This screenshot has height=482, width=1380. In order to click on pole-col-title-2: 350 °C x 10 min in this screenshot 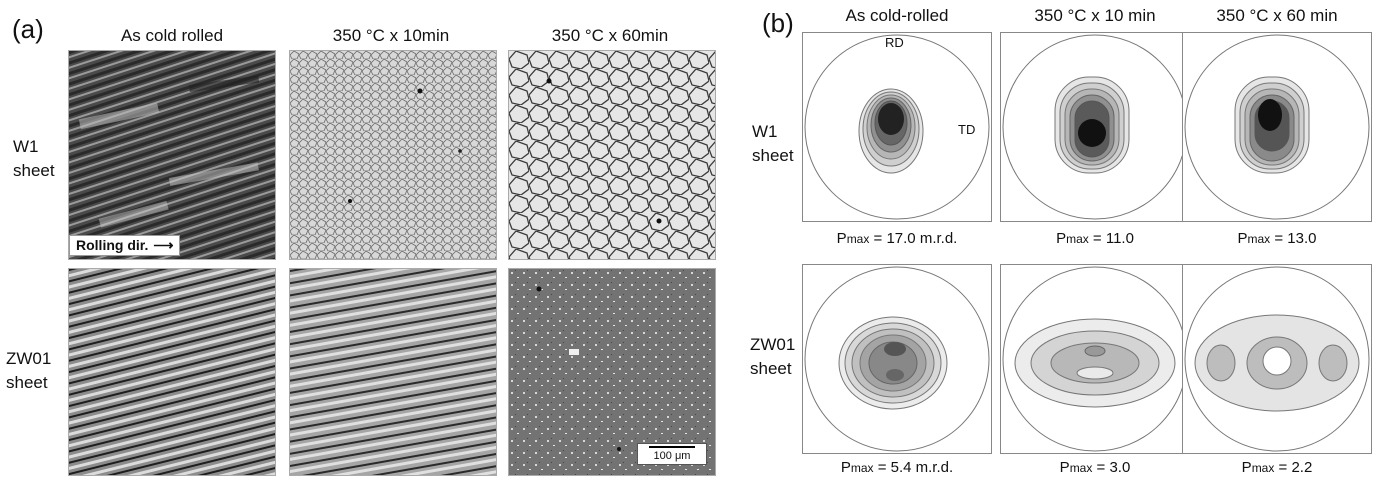, I will do `click(1095, 15)`.